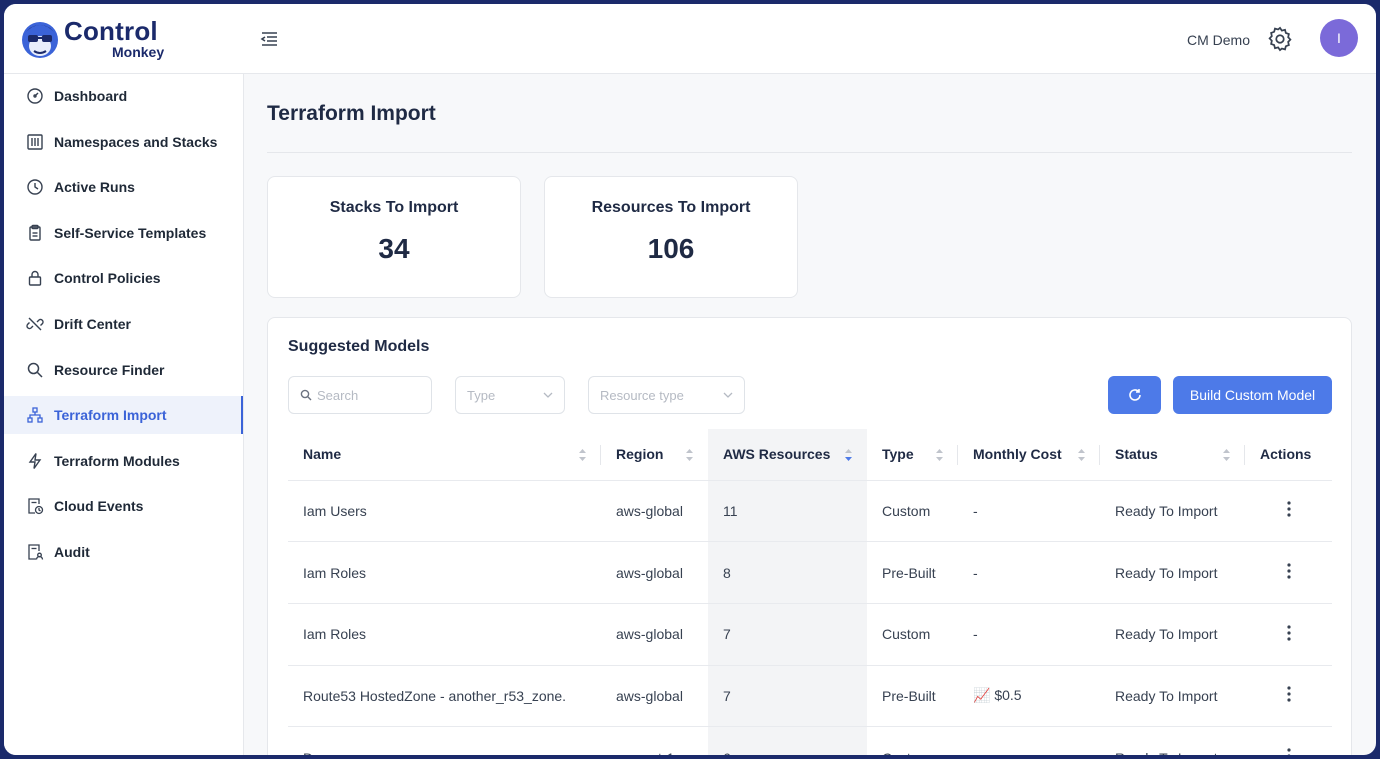  I want to click on hierarchy-icon, so click(35, 415).